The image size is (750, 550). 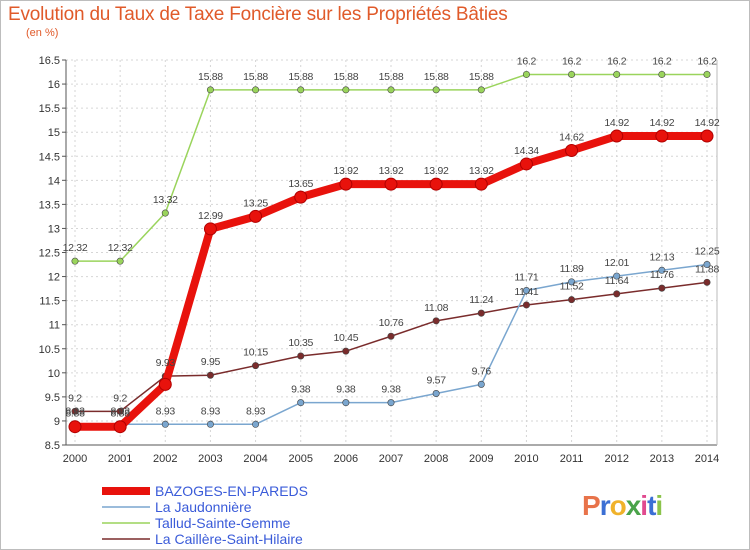 What do you see at coordinates (49, 302) in the screenshot?
I see `y-tick-label: 11.5` at bounding box center [49, 302].